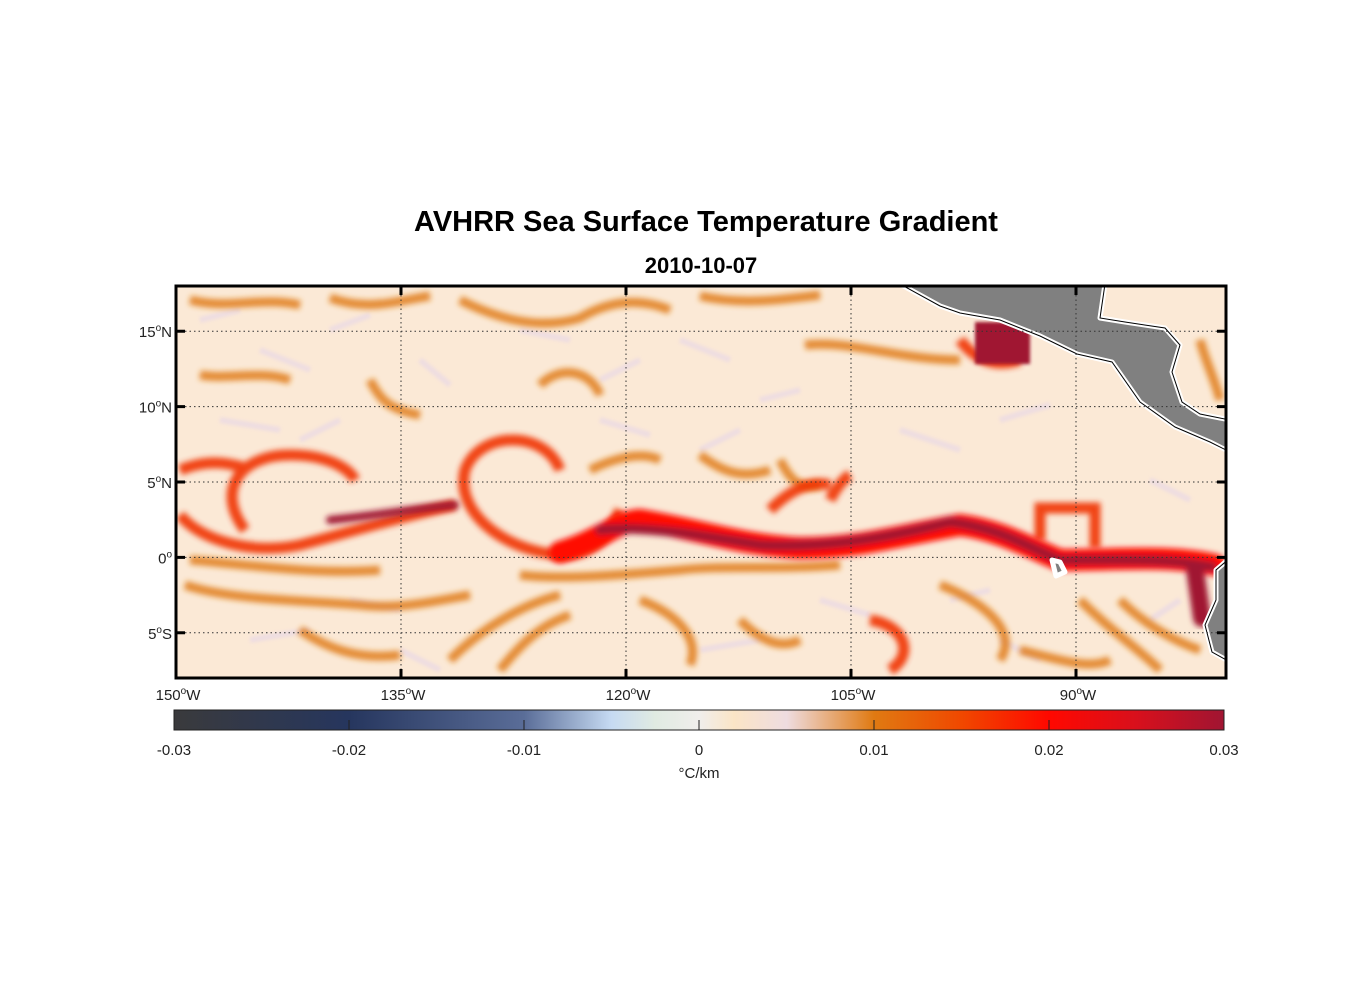  Describe the element at coordinates (873, 750) in the screenshot. I see `colorbar-tick-label: 0.01` at that location.